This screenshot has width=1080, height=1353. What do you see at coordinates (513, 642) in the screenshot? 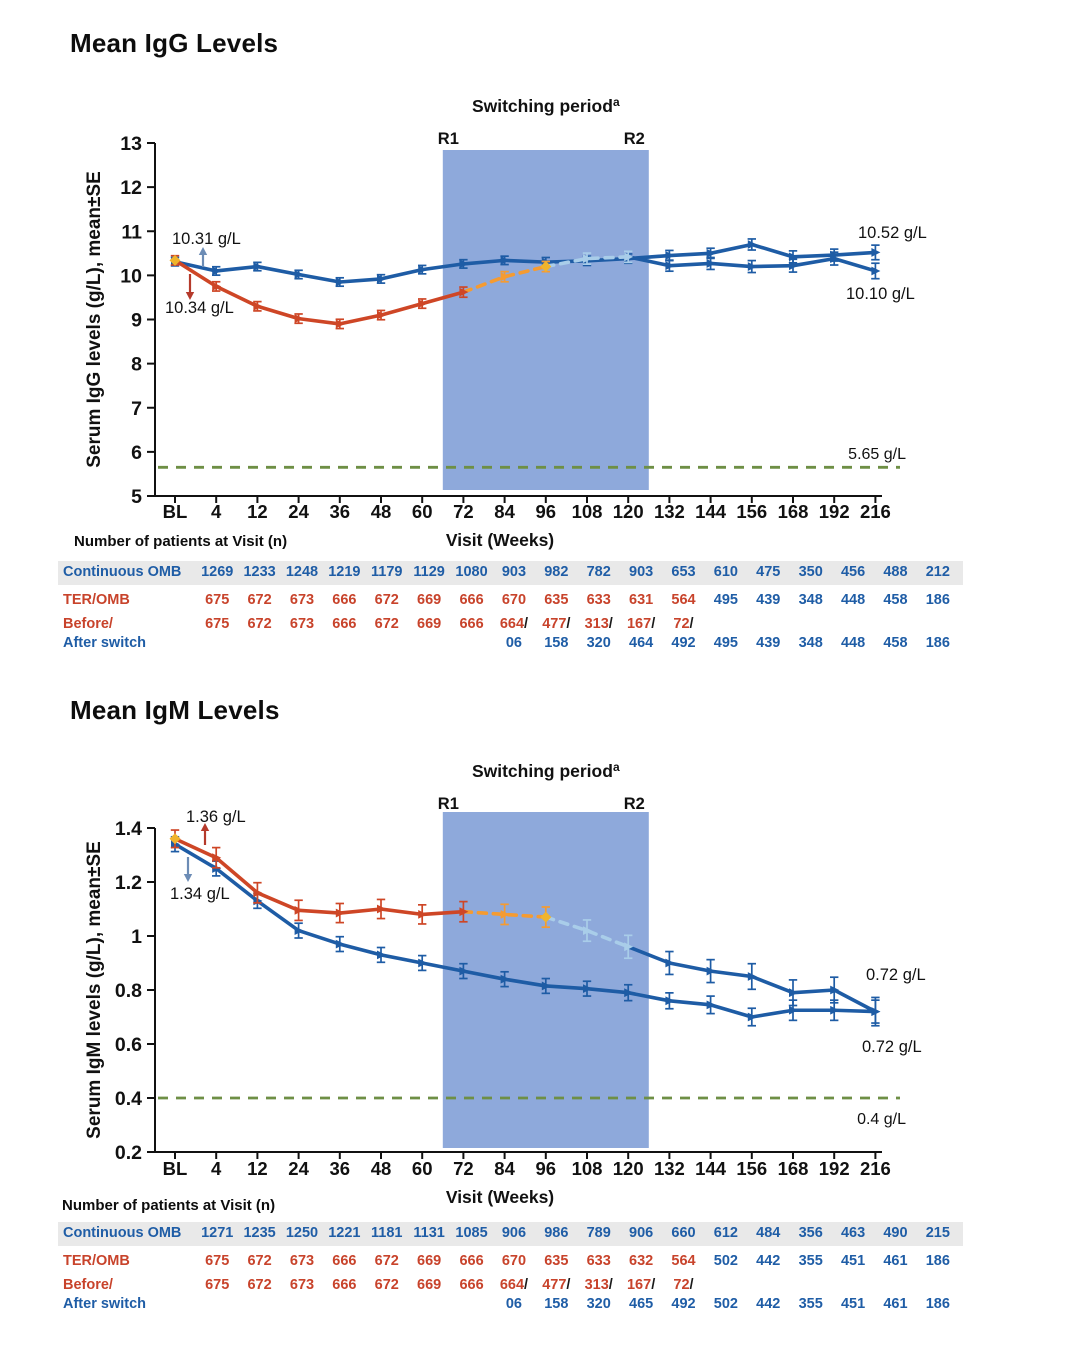
I see `patients-cell: 06` at bounding box center [513, 642].